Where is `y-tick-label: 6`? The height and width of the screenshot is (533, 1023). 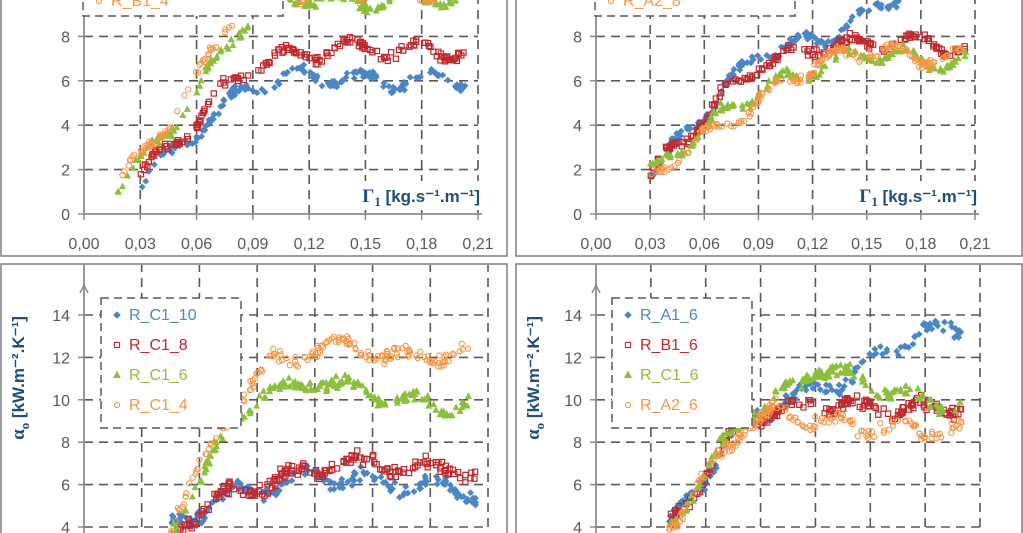 y-tick-label: 6 is located at coordinates (65, 486).